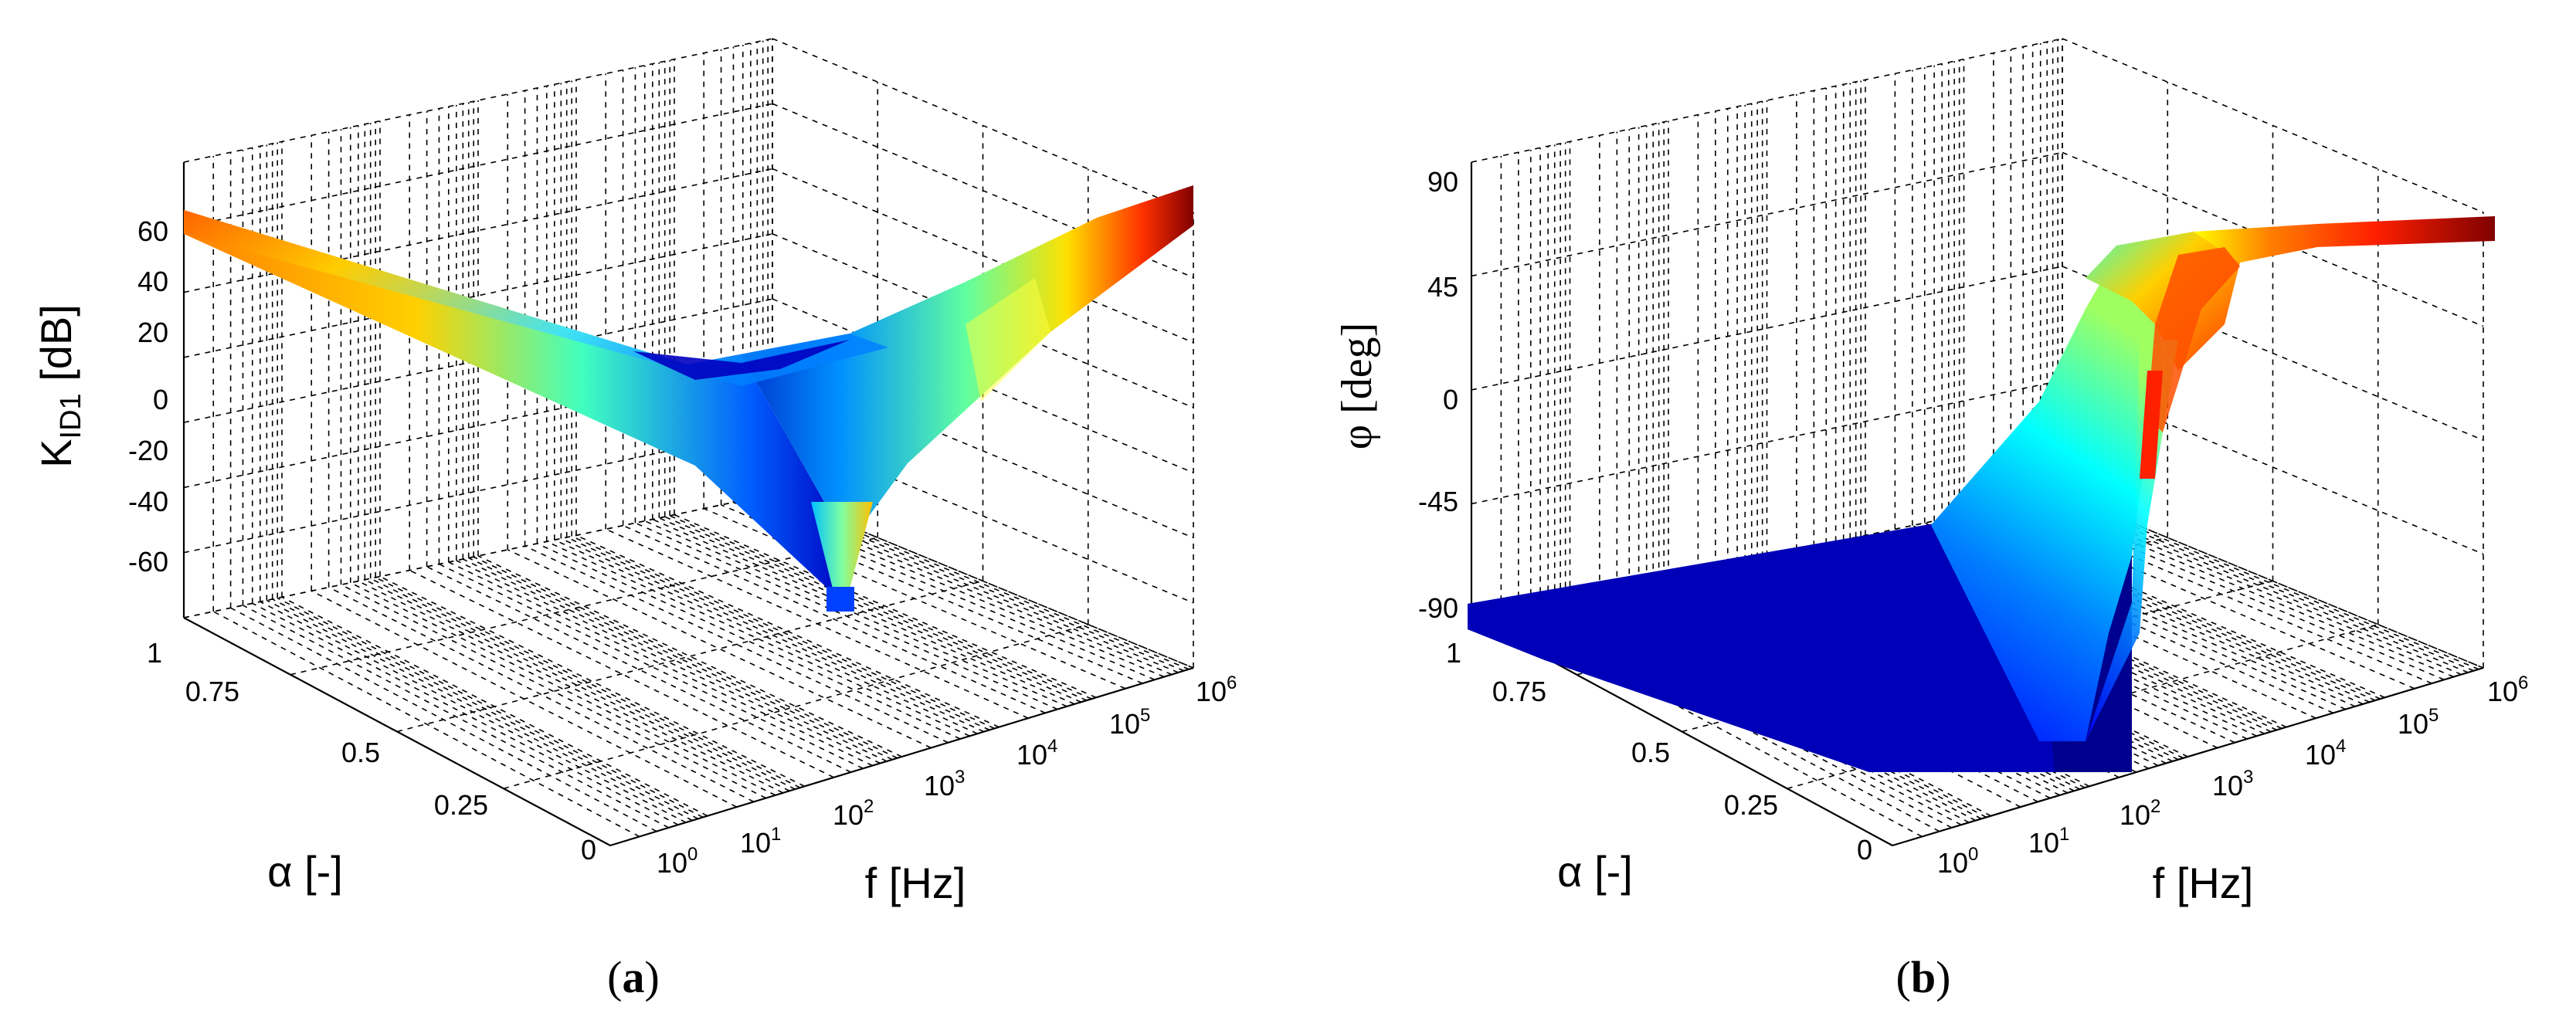 The height and width of the screenshot is (1020, 2576). What do you see at coordinates (148, 396) in the screenshot?
I see `z-tick-labels: 60 40 20 0 -20 -40 -60` at bounding box center [148, 396].